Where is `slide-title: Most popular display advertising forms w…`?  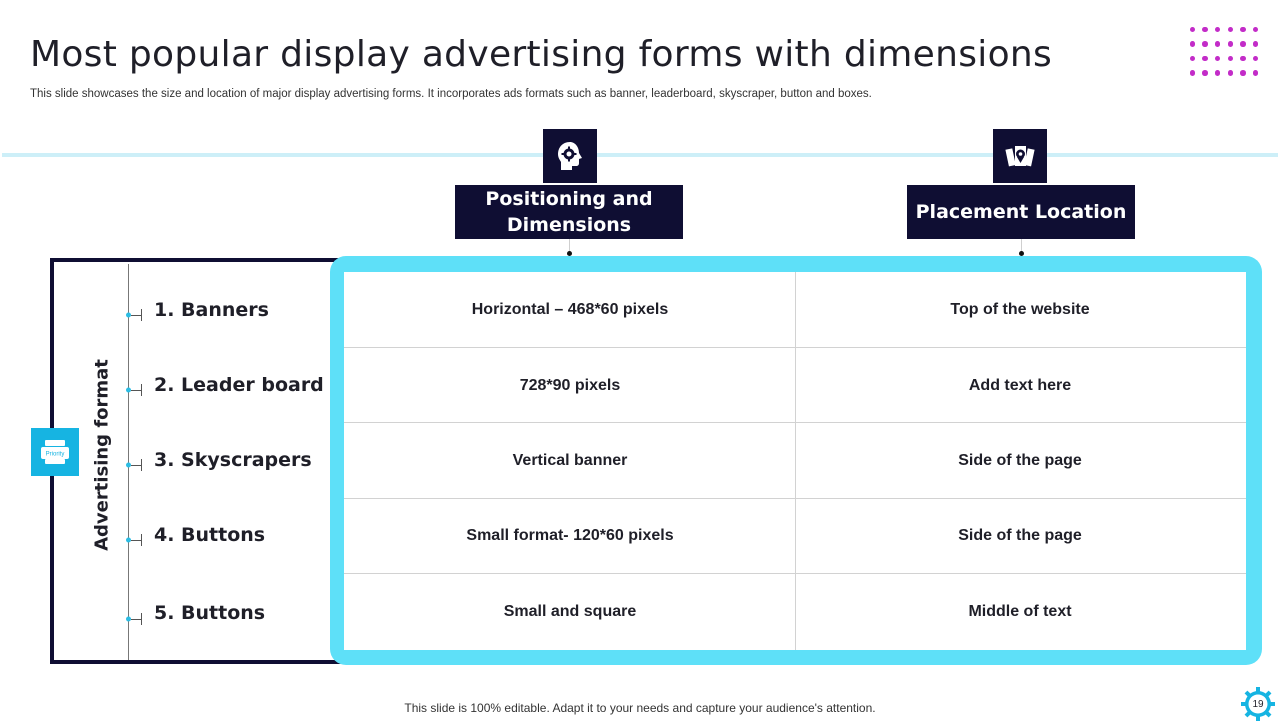 slide-title: Most popular display advertising forms w… is located at coordinates (541, 54).